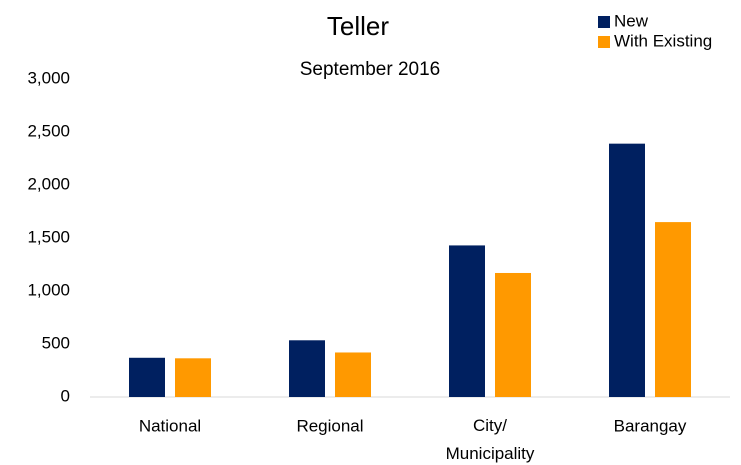 The width and height of the screenshot is (741, 465). I want to click on x-tick-label: National, so click(170, 425).